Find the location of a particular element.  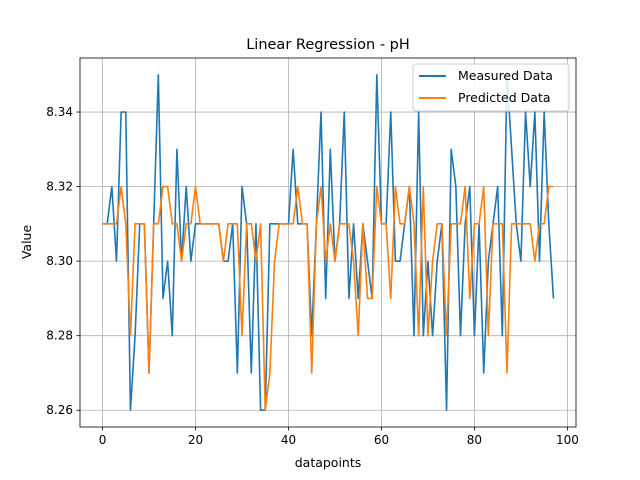

legend-box is located at coordinates (491, 87).